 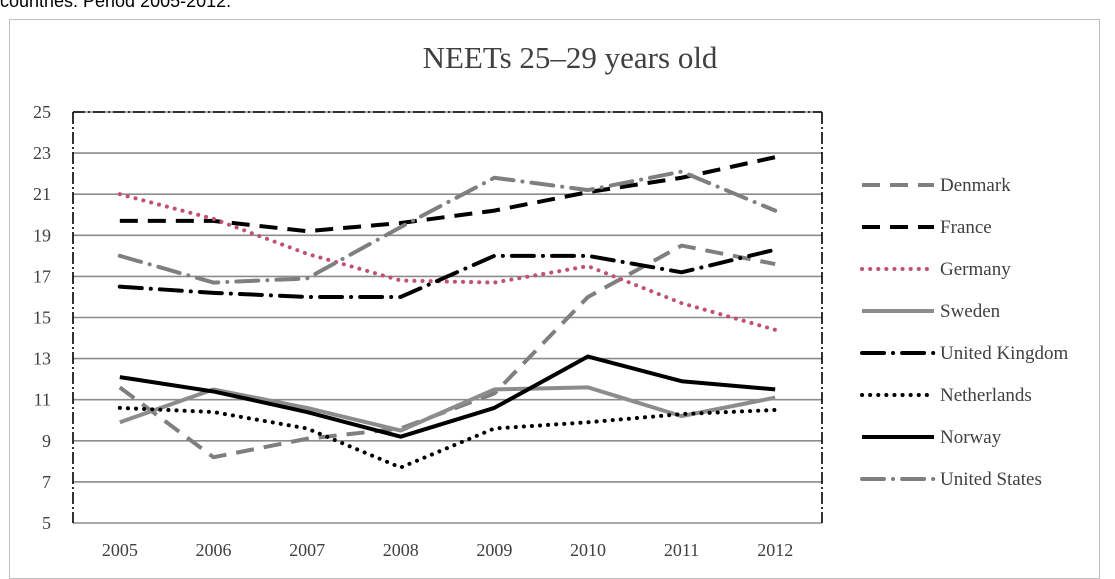 I want to click on legend-label-denmark: Denmark, so click(x=975, y=185).